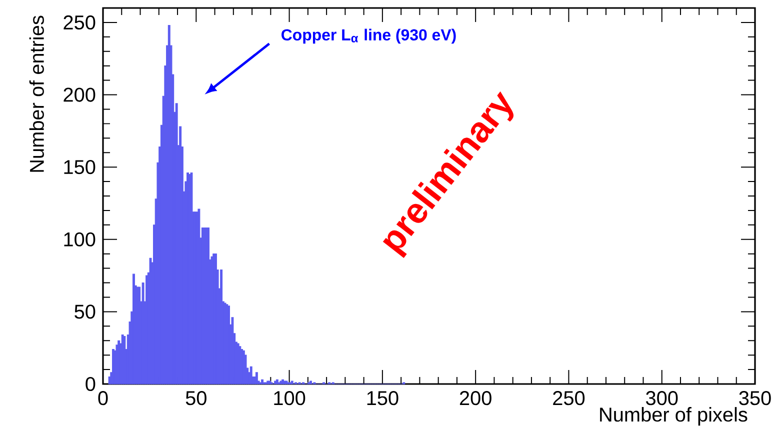 This screenshot has height=443, width=778. I want to click on x-tick-label: 200, so click(476, 398).